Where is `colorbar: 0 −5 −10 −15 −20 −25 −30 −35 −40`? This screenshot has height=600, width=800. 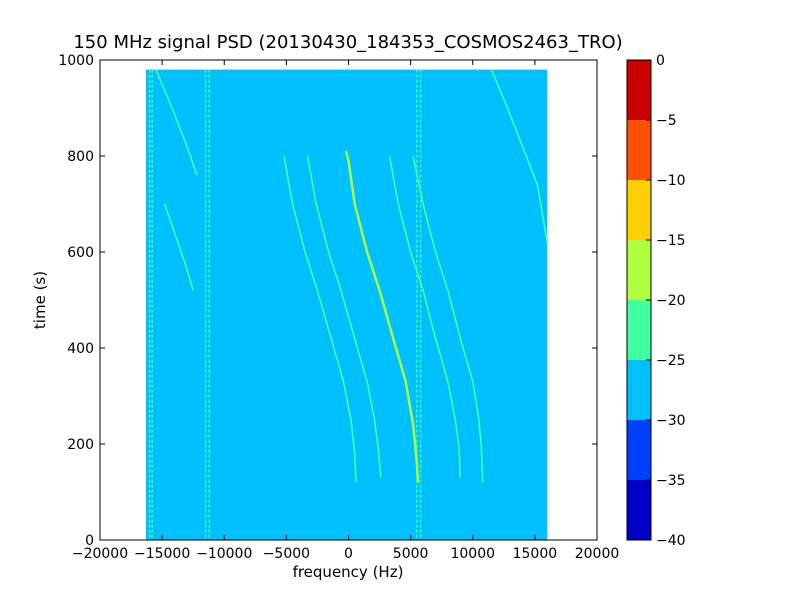
colorbar: 0 −5 −10 −15 −20 −25 −30 −35 −40 is located at coordinates (656, 301).